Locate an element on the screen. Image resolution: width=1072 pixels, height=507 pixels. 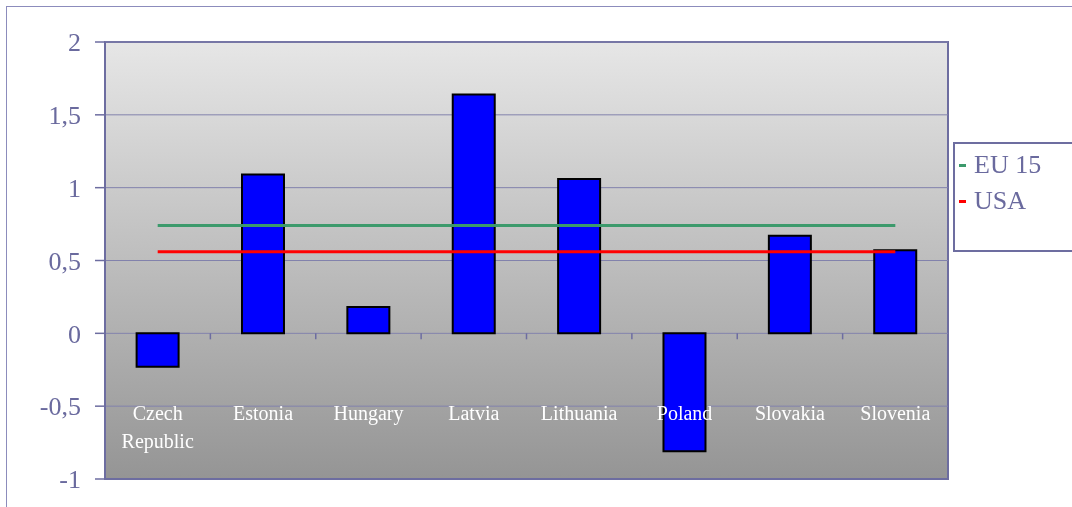
y-tick-label: -0,5 is located at coordinates (60, 407).